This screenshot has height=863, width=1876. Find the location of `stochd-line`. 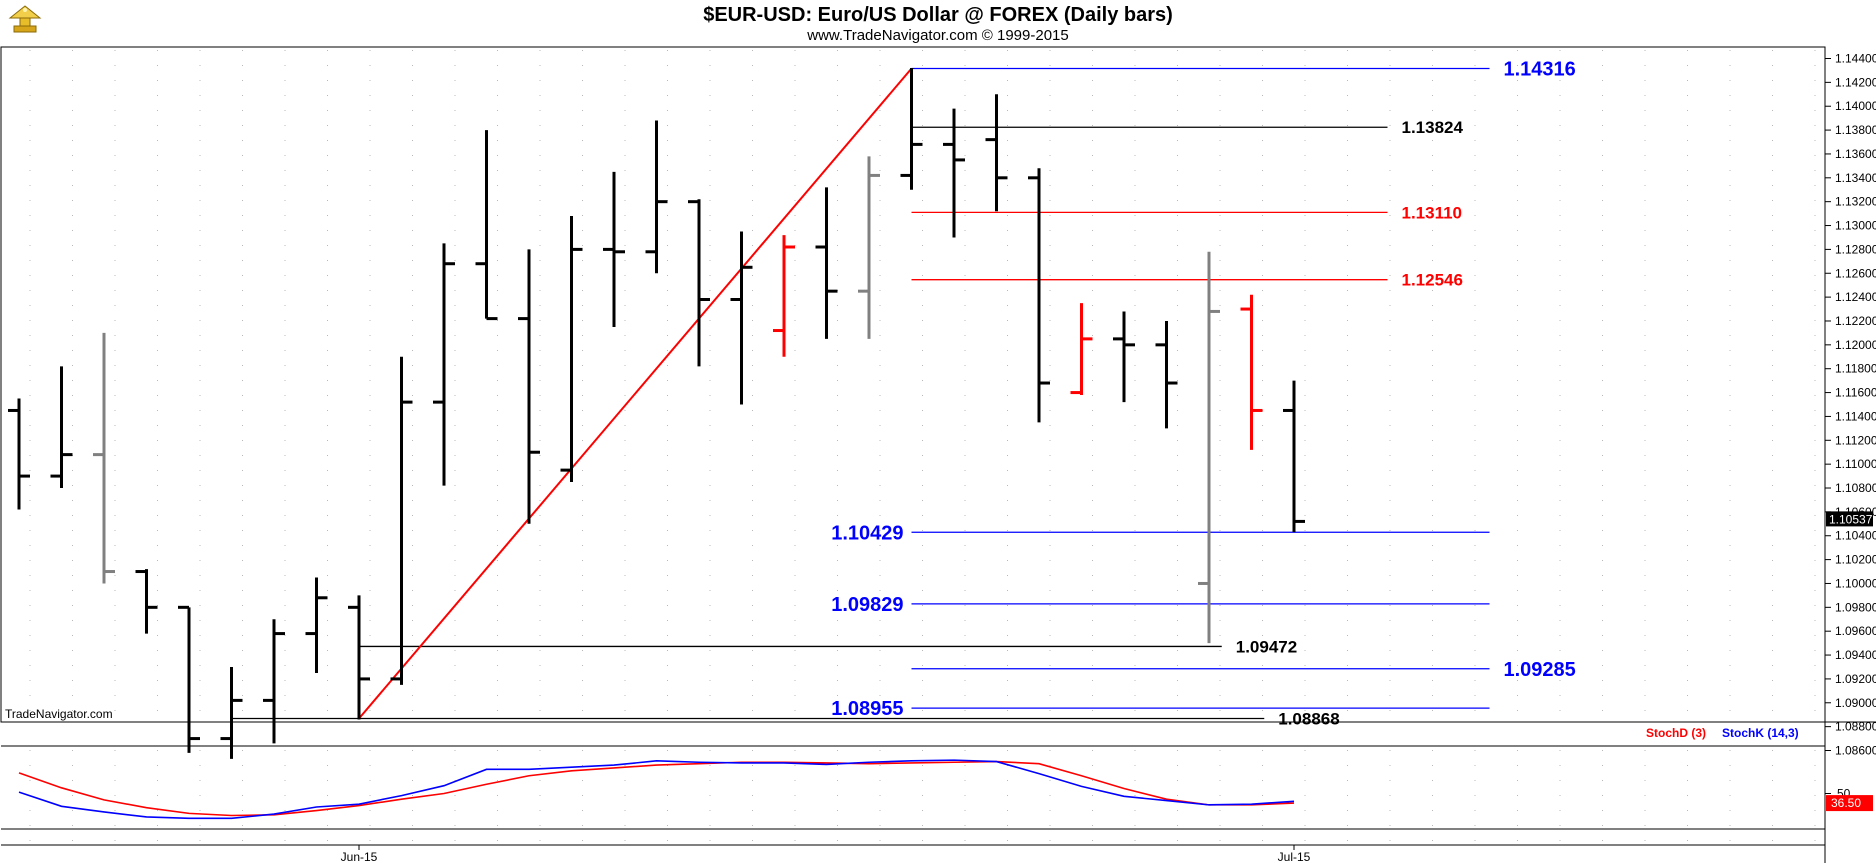

stochd-line is located at coordinates (656, 788).